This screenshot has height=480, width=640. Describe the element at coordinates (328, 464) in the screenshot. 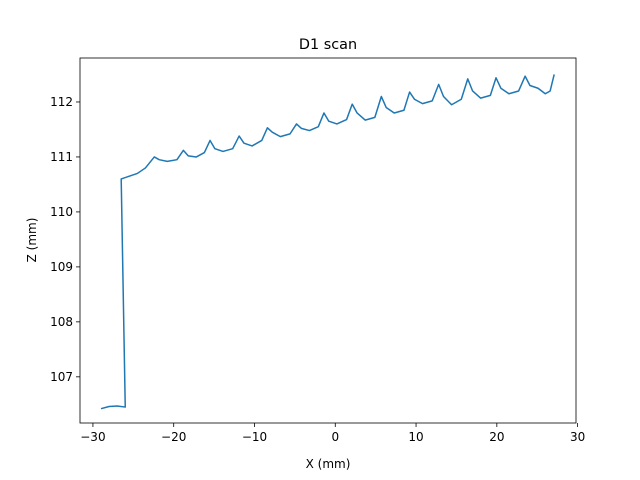

I see `x-axis-label: X (mm)` at that location.